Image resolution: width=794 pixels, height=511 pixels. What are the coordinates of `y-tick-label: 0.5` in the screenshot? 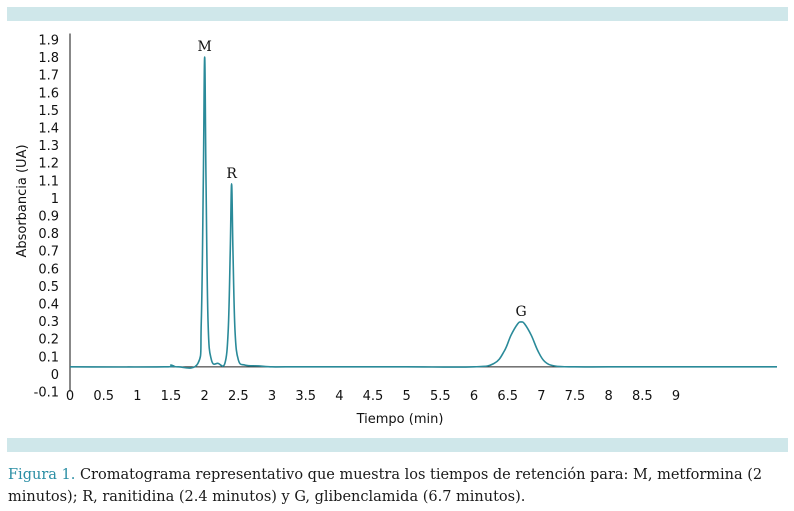 It's located at (48, 287).